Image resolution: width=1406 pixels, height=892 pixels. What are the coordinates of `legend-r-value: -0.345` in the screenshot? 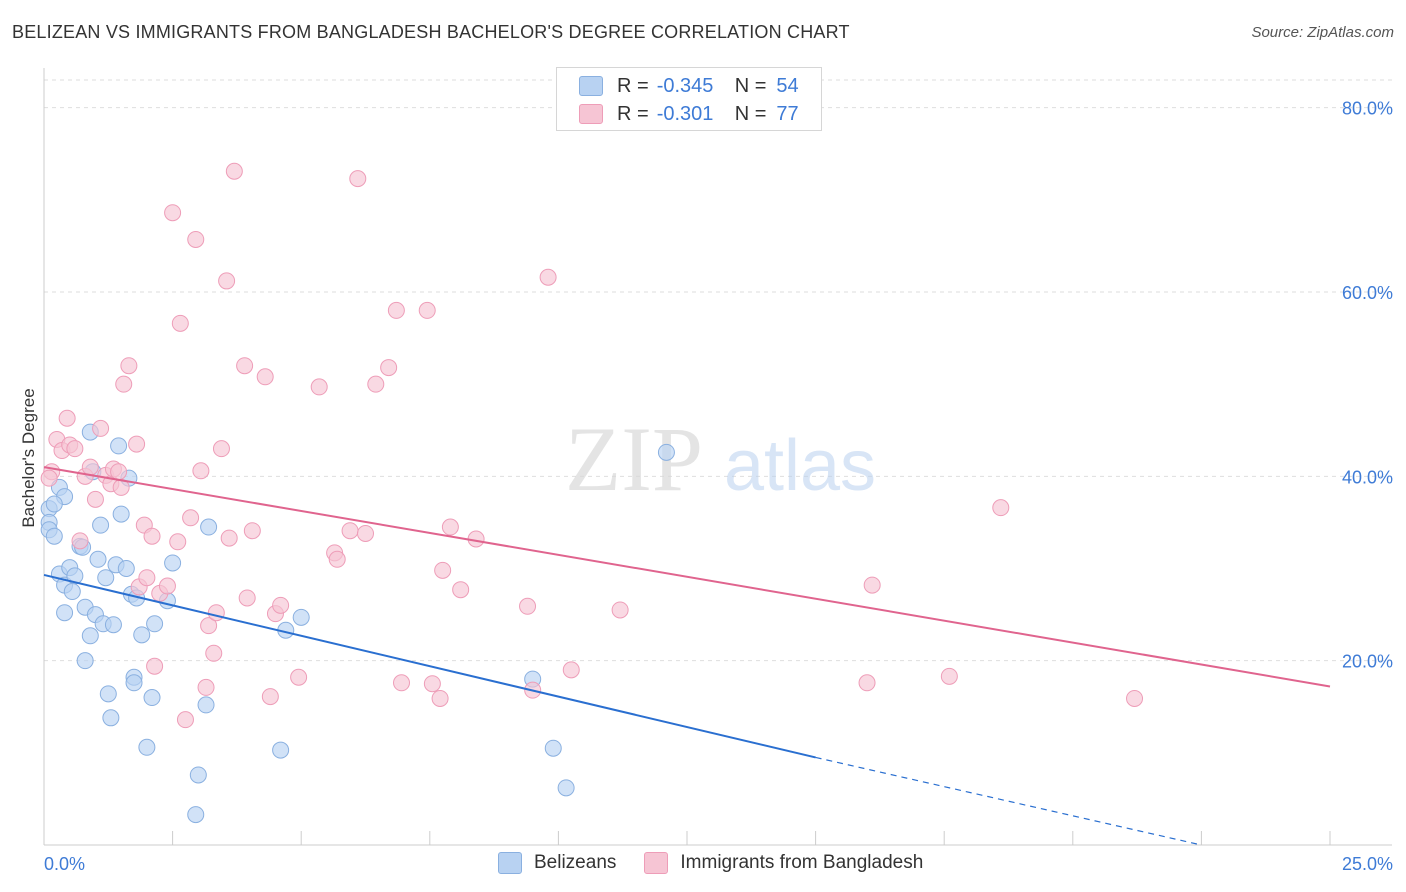 It's located at (685, 85).